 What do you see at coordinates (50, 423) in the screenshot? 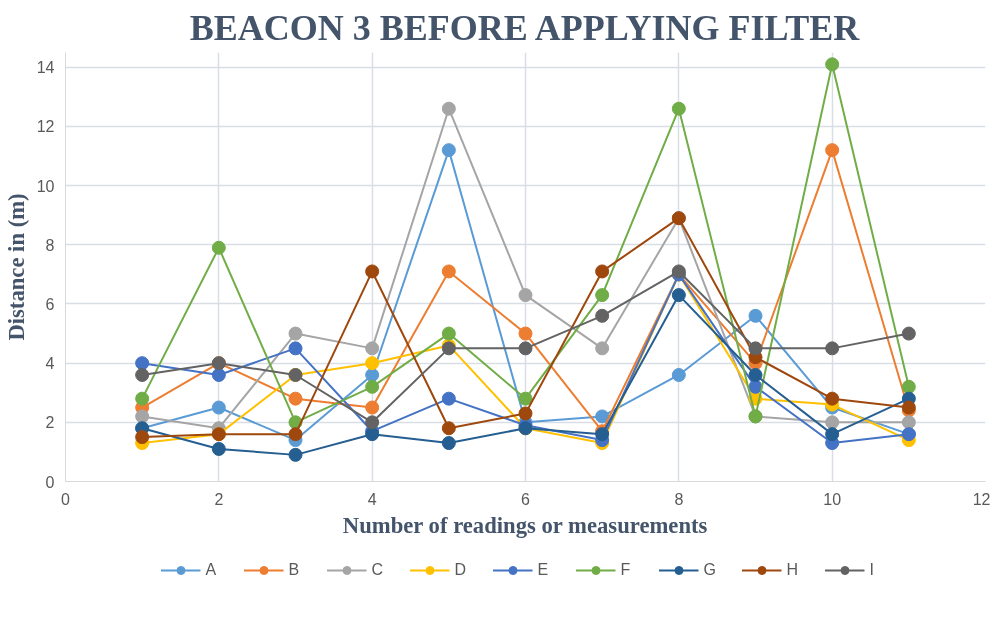
I see `y-tick-label: 2` at bounding box center [50, 423].